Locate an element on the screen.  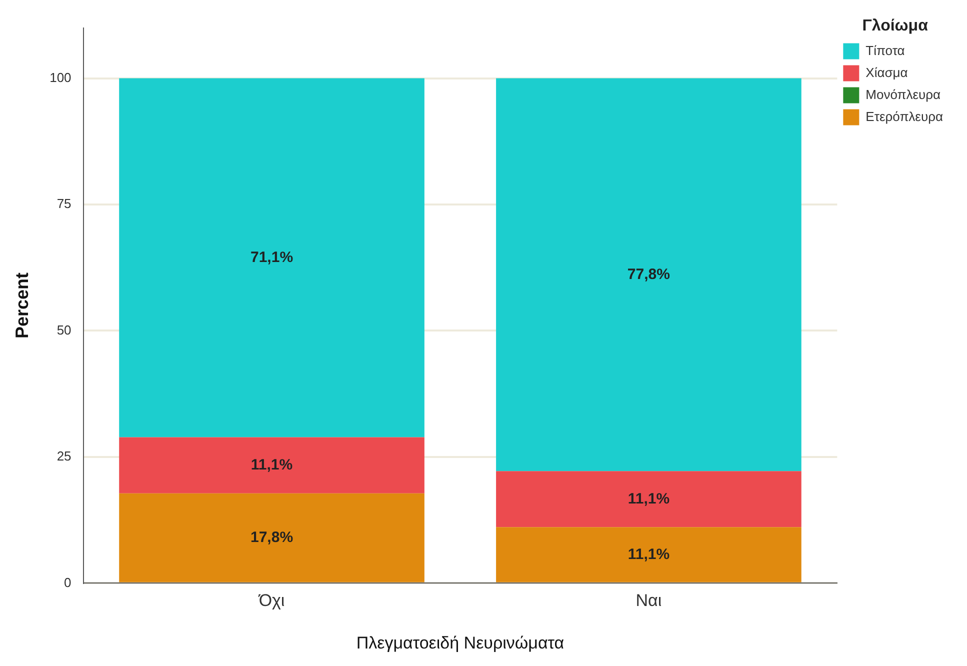
legend-label: Τίποτα is located at coordinates (886, 50).